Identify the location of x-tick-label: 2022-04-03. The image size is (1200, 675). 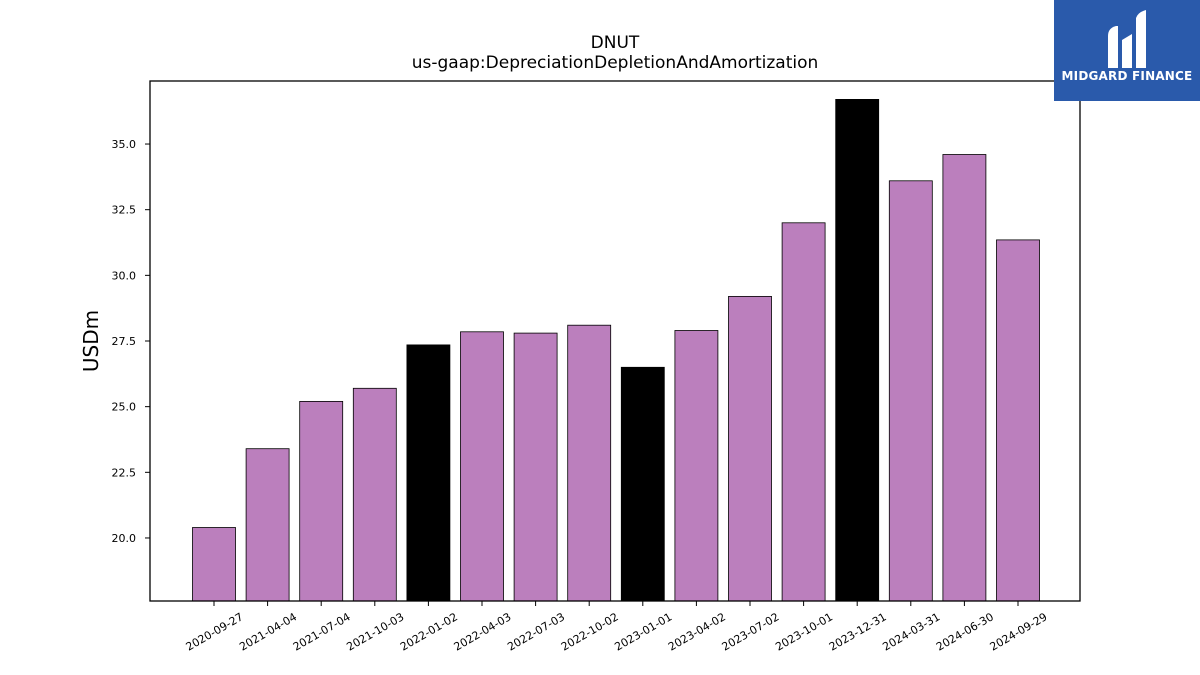
(483, 631).